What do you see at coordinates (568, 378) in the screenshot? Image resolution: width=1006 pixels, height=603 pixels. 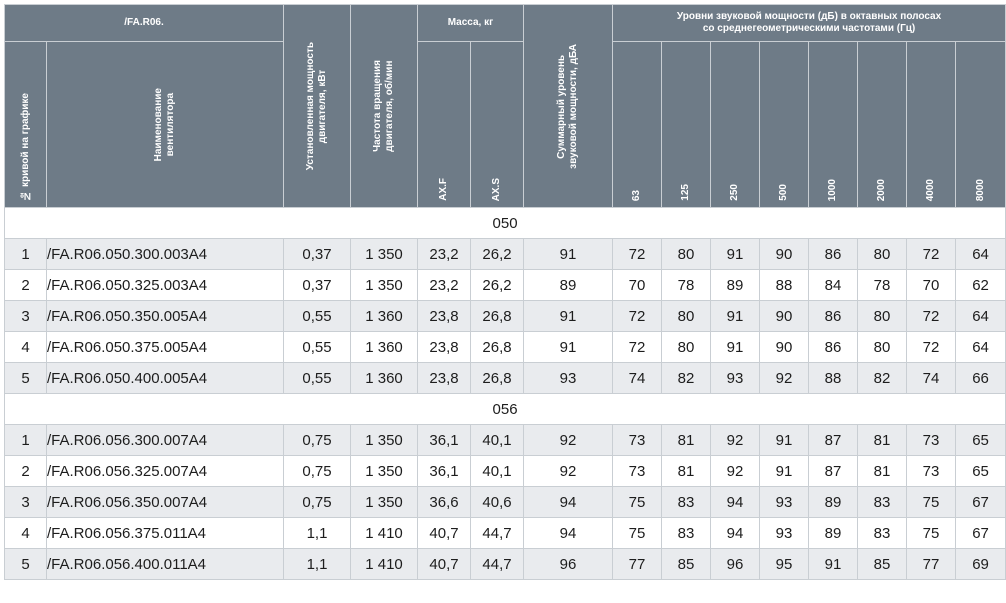 I see `total-sound-cell: 93` at bounding box center [568, 378].